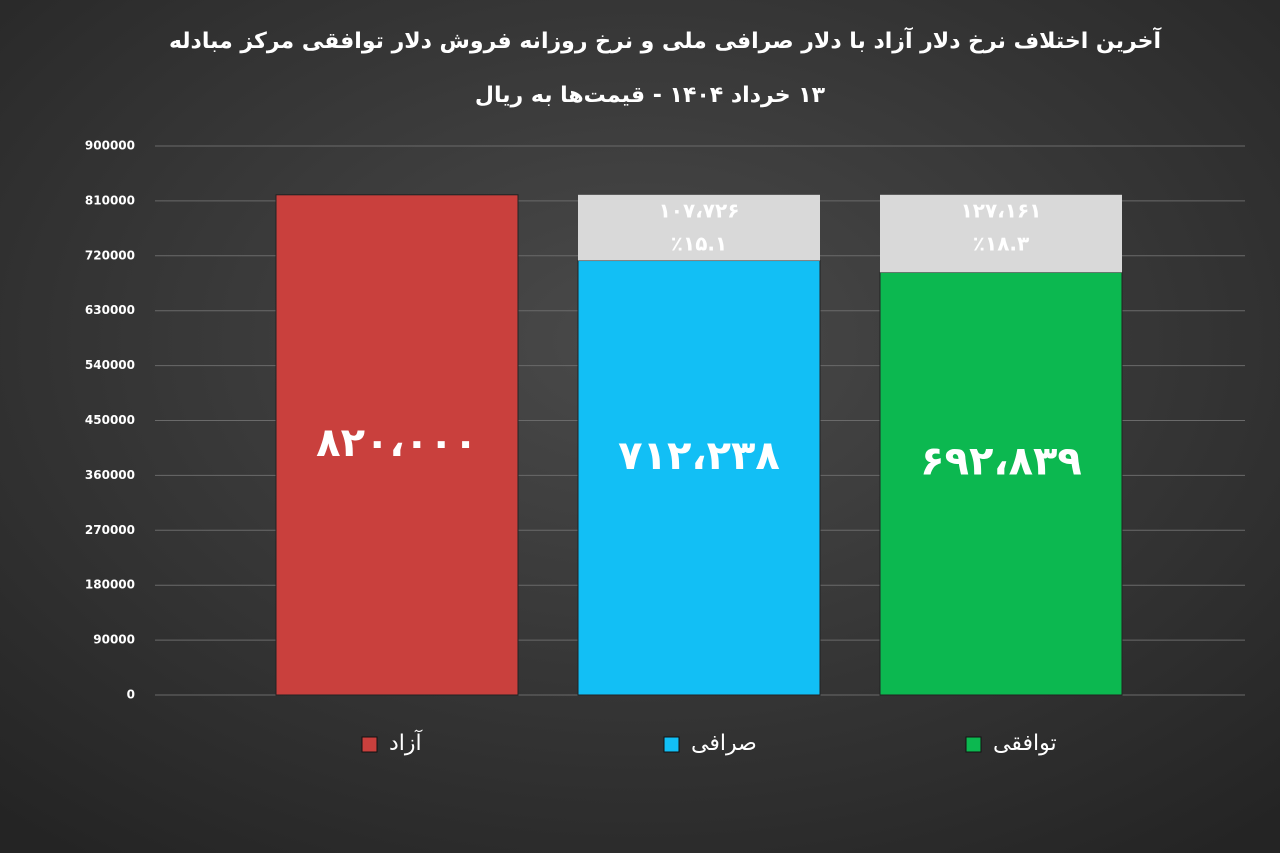 The image size is (1280, 853). What do you see at coordinates (699, 243) in the screenshot?
I see `gap-percent-label: ٪۱۵.۱` at bounding box center [699, 243].